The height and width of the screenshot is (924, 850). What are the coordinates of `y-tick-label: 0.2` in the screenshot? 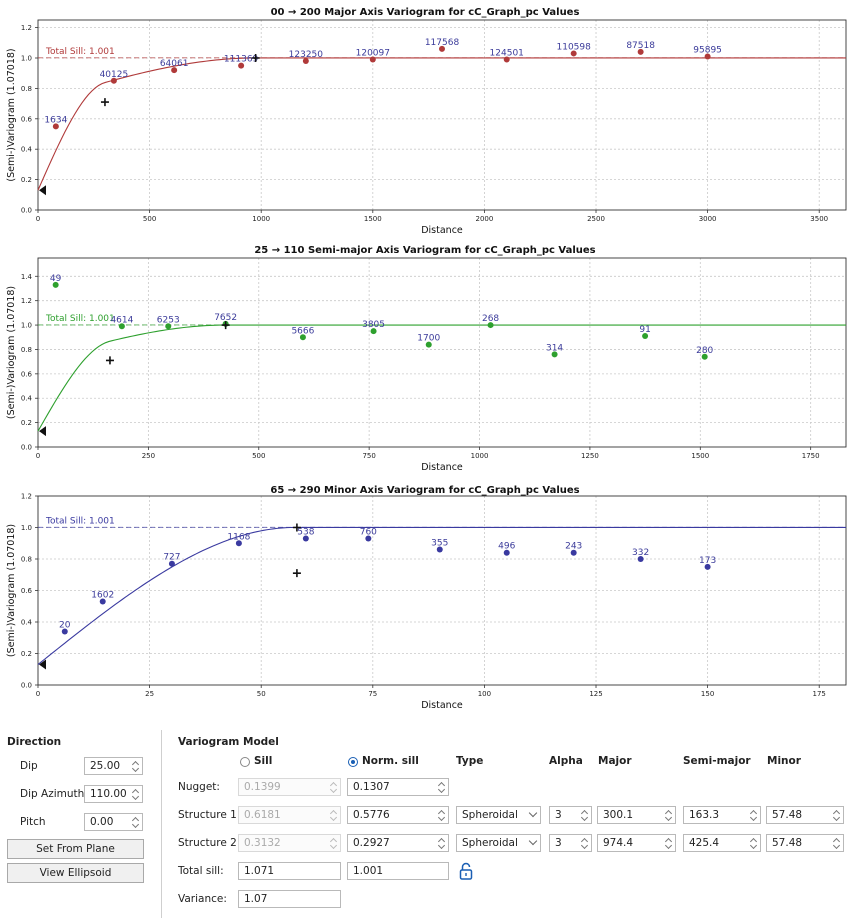 It's located at (26, 423).